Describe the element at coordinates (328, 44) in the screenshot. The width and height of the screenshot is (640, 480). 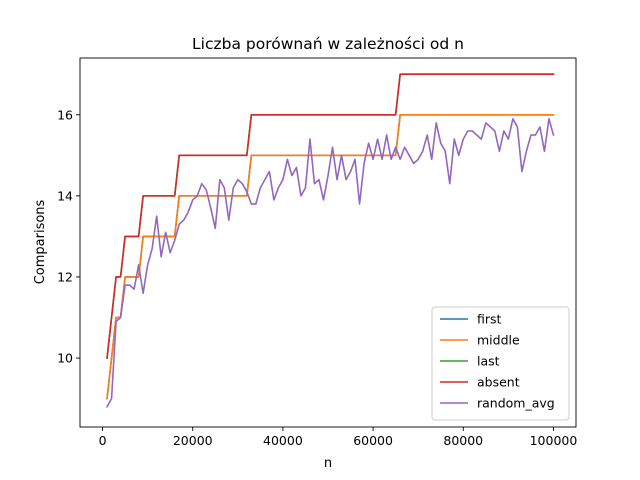
I see `chart-title: Liczba porównań w zależności od n` at that location.